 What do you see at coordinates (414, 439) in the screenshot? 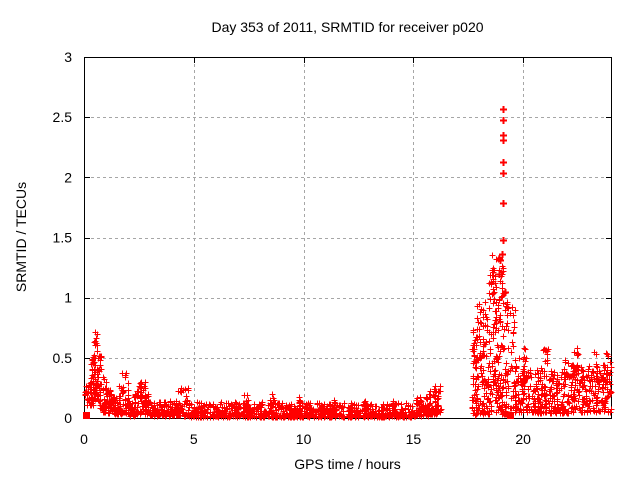
I see `x-tick-label: 15` at bounding box center [414, 439].